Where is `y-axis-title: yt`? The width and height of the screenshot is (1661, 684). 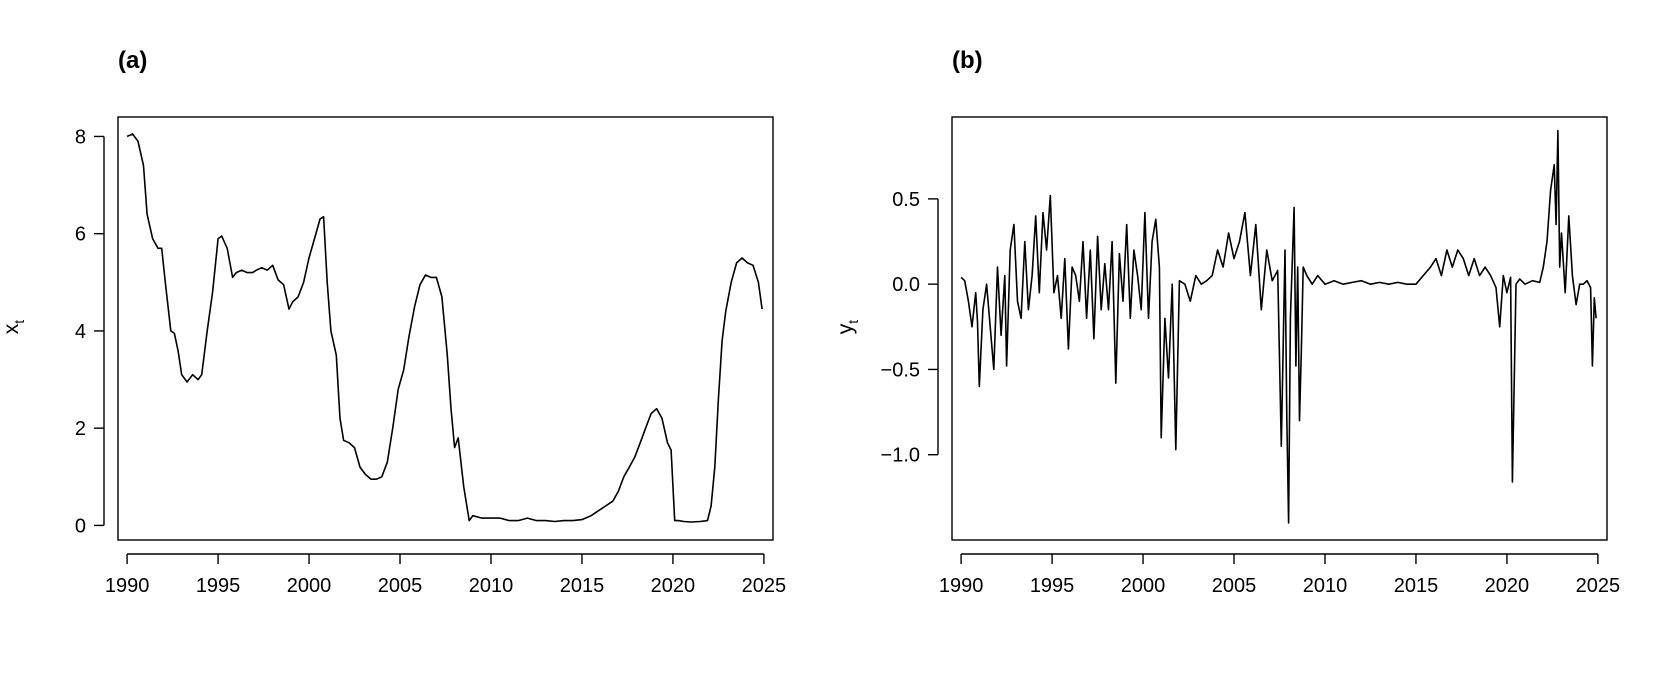
y-axis-title: yt is located at coordinates (847, 327).